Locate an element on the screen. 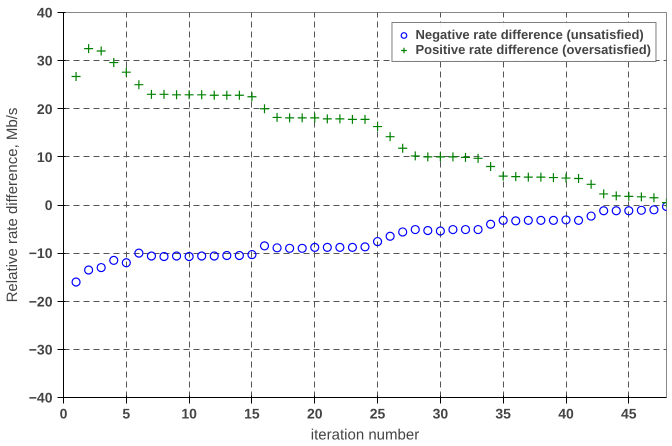 The height and width of the screenshot is (446, 672). x-tick-label: 35 is located at coordinates (503, 414).